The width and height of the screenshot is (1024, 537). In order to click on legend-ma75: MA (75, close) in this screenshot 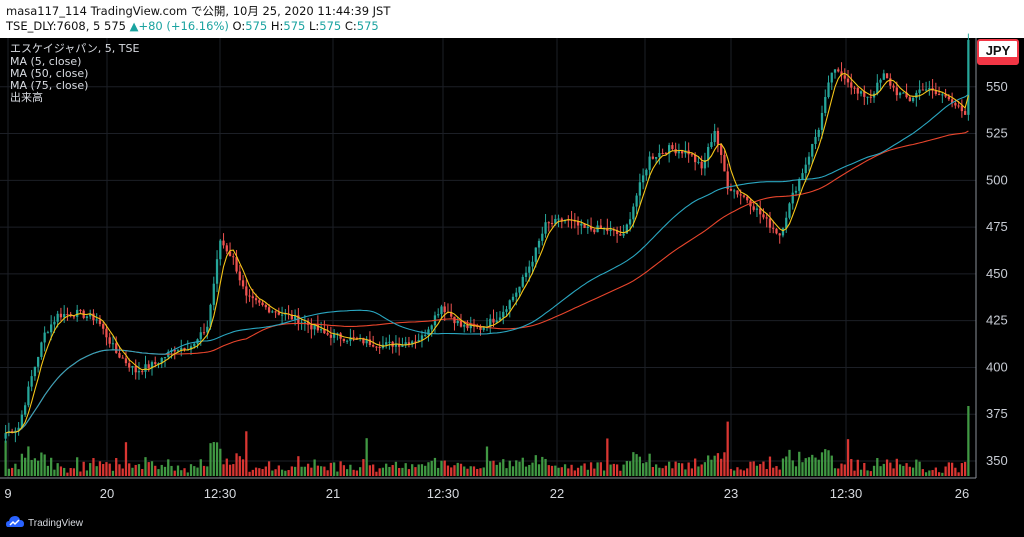, I will do `click(49, 85)`.